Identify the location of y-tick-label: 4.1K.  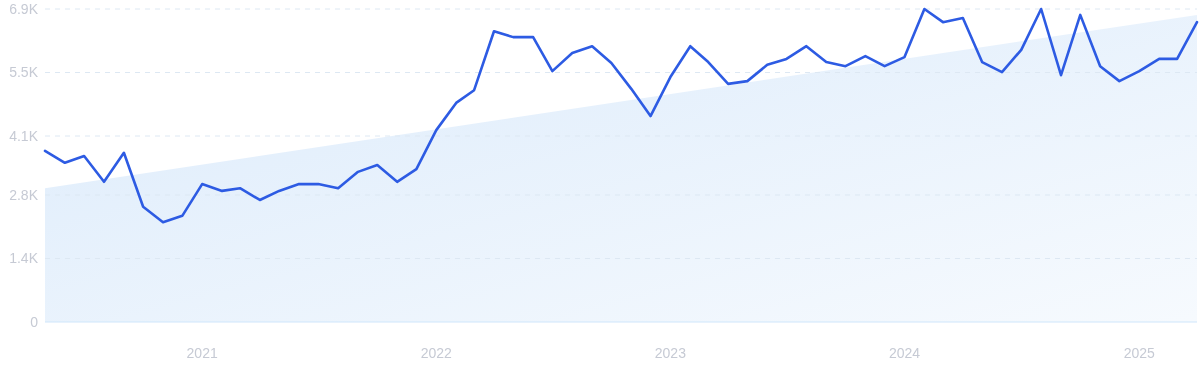
(24, 135).